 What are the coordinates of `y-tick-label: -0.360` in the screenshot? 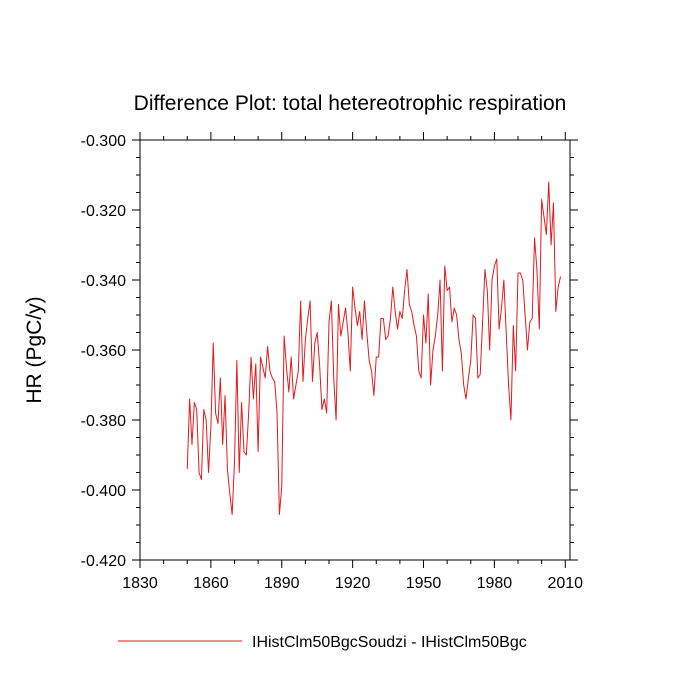 It's located at (103, 351).